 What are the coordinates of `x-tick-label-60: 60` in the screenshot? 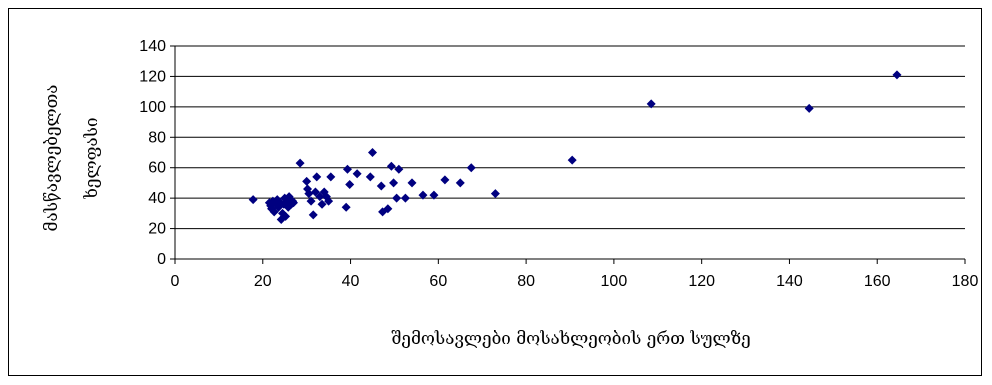 It's located at (438, 281).